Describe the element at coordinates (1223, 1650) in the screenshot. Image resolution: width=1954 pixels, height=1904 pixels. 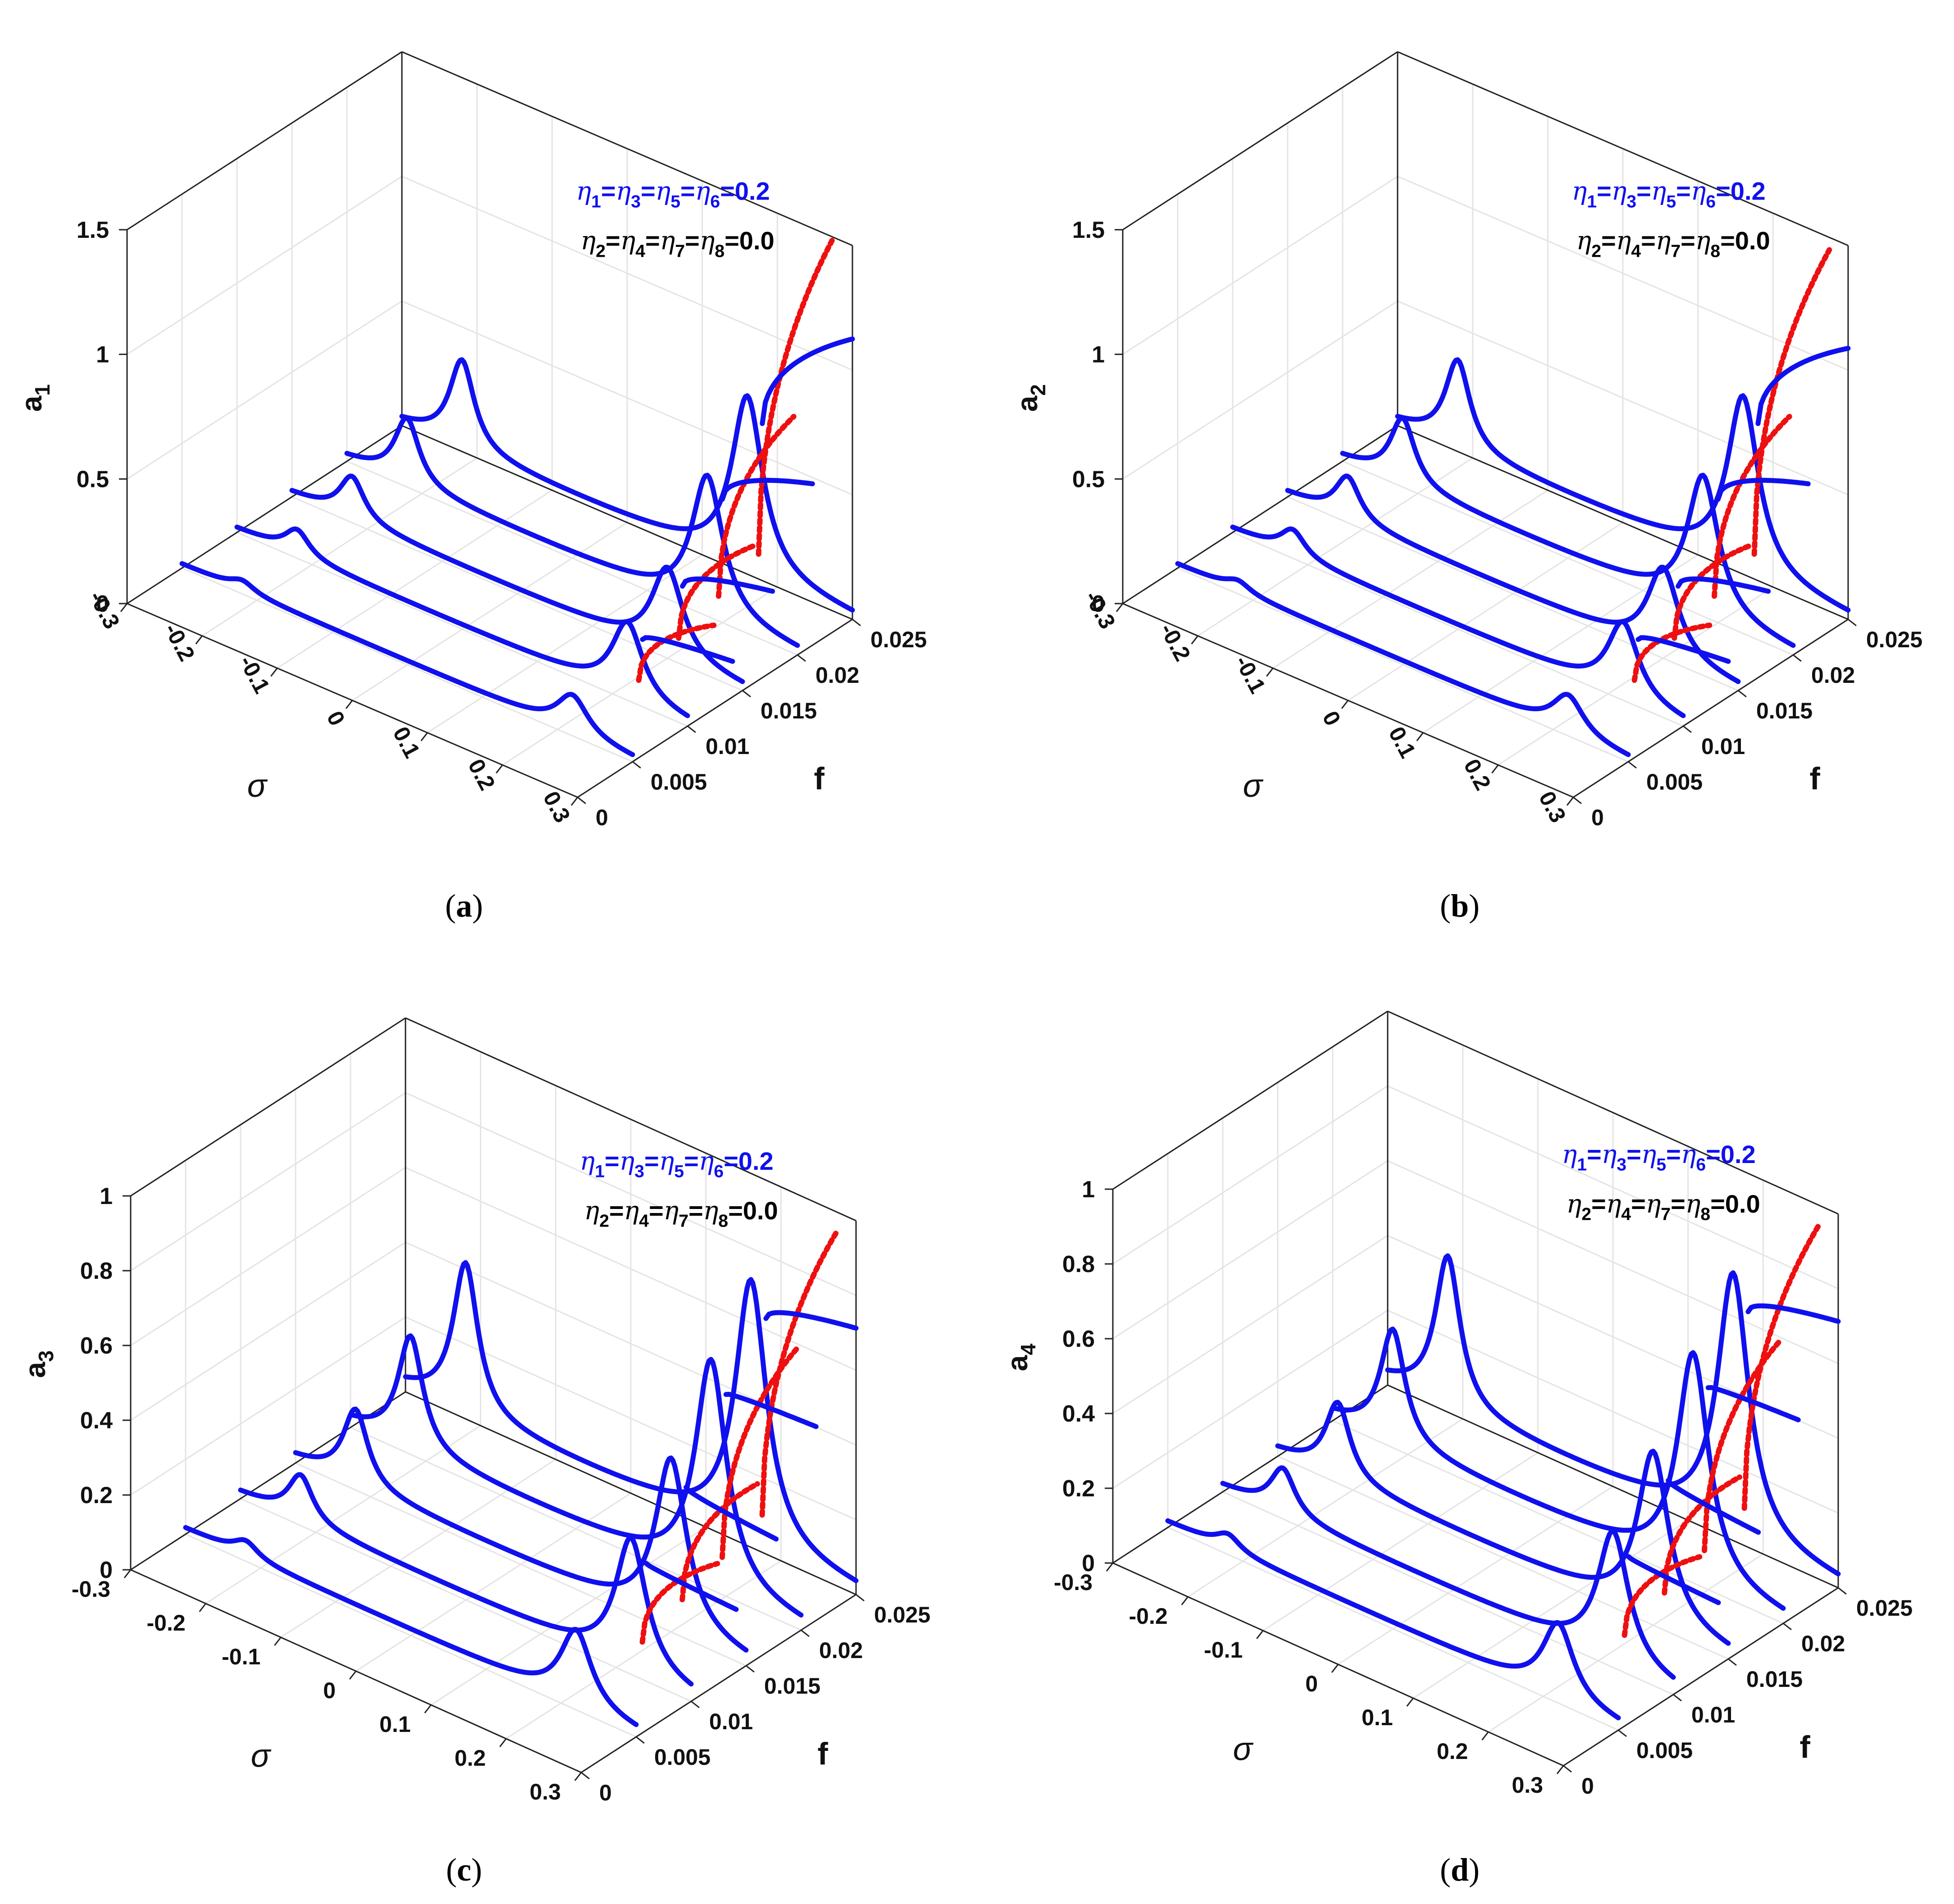
I see `x-tick-label: -0.1` at that location.